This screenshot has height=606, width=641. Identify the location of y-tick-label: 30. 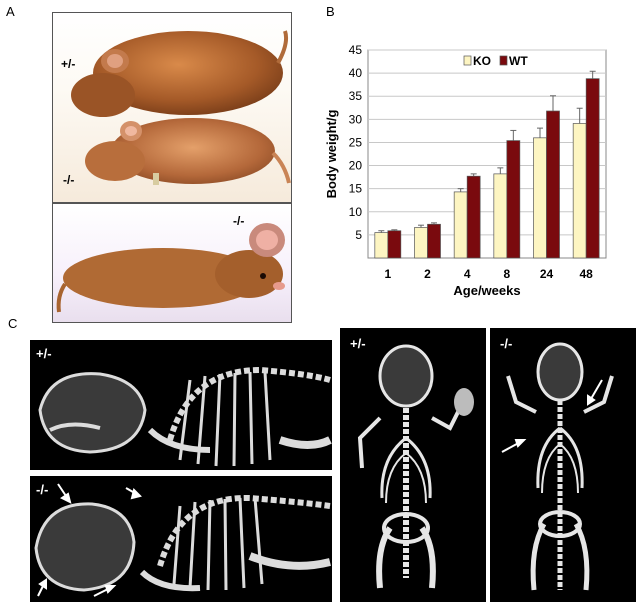
(356, 119).